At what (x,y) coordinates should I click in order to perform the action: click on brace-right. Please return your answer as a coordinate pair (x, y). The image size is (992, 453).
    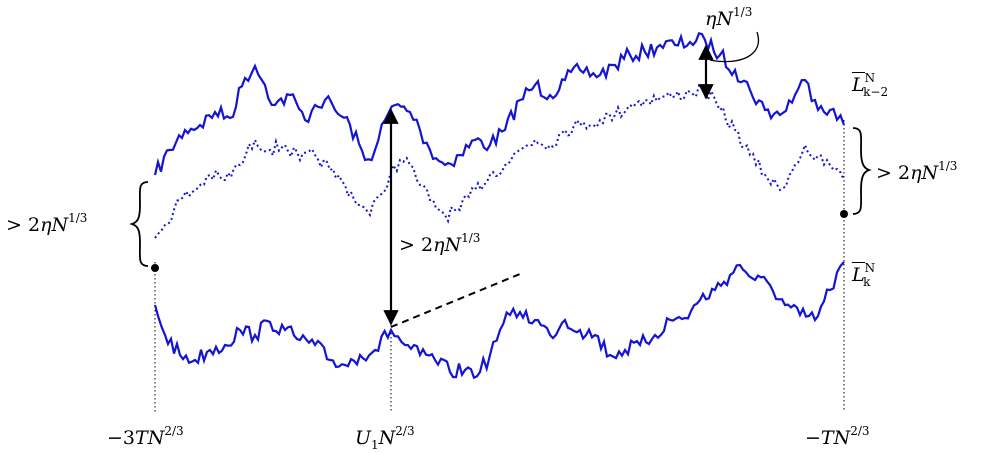
    Looking at the image, I should click on (862, 171).